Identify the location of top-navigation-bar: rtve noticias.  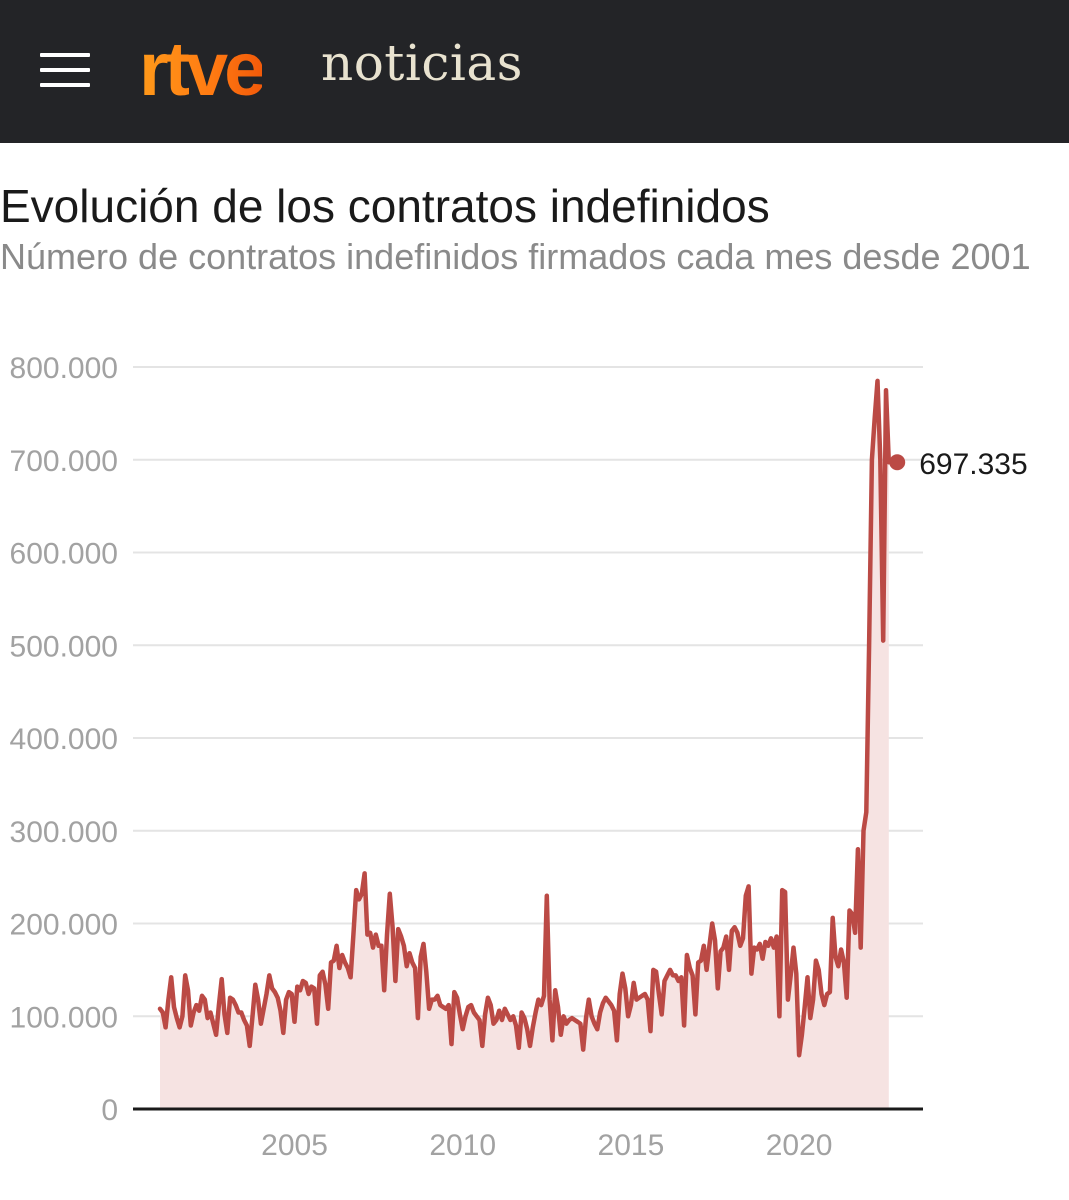
(534, 71).